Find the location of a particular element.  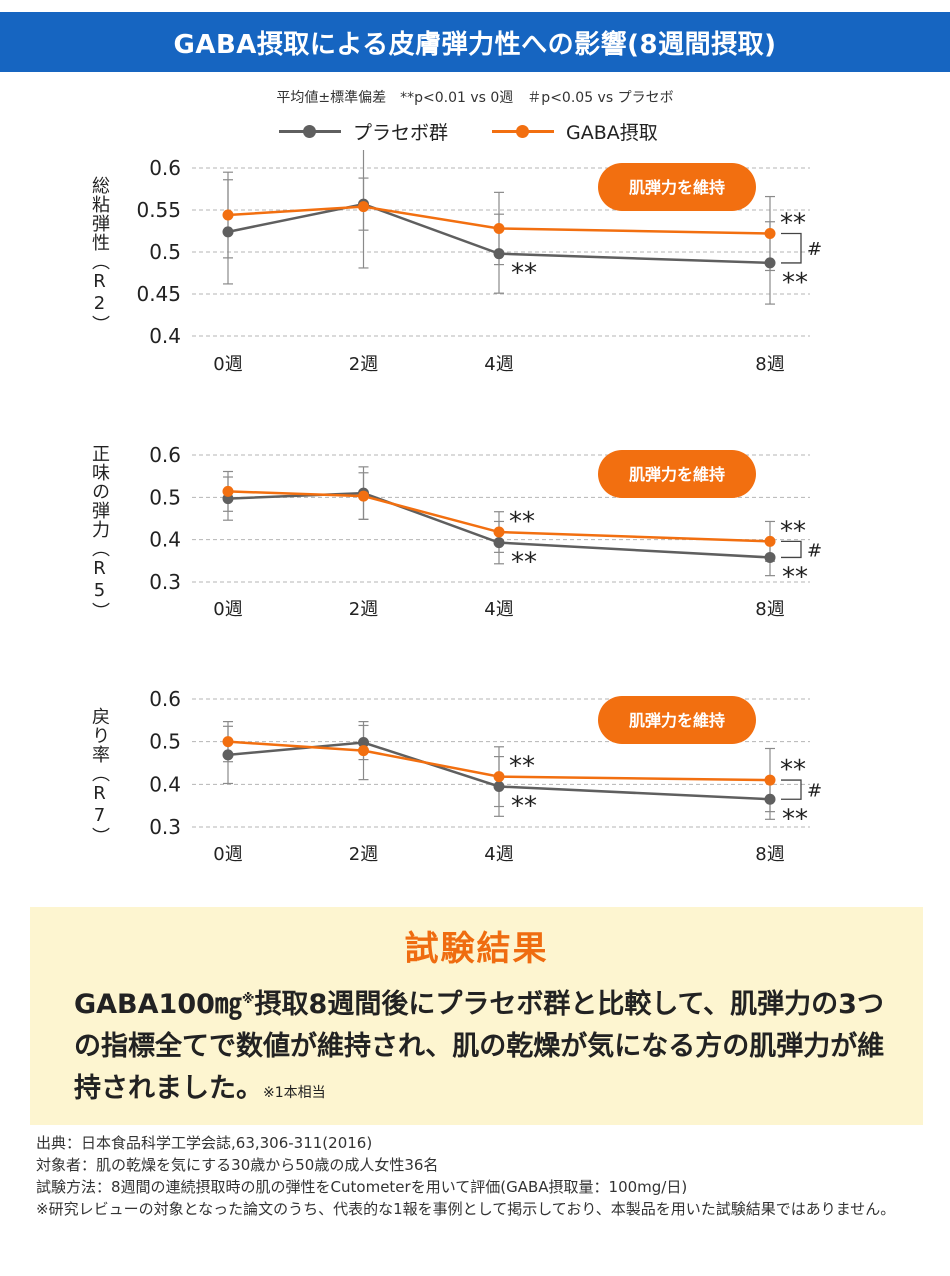

footer-source: 出典：日本食品科学工学会誌,63,306-311(2016) is located at coordinates (204, 1143).